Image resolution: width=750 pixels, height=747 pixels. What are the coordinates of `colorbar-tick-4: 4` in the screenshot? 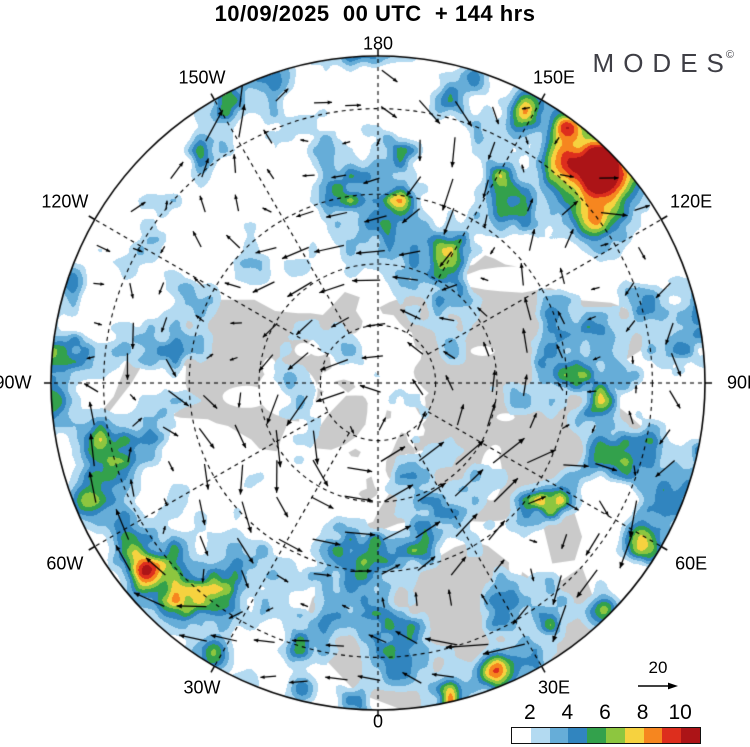 It's located at (567, 712).